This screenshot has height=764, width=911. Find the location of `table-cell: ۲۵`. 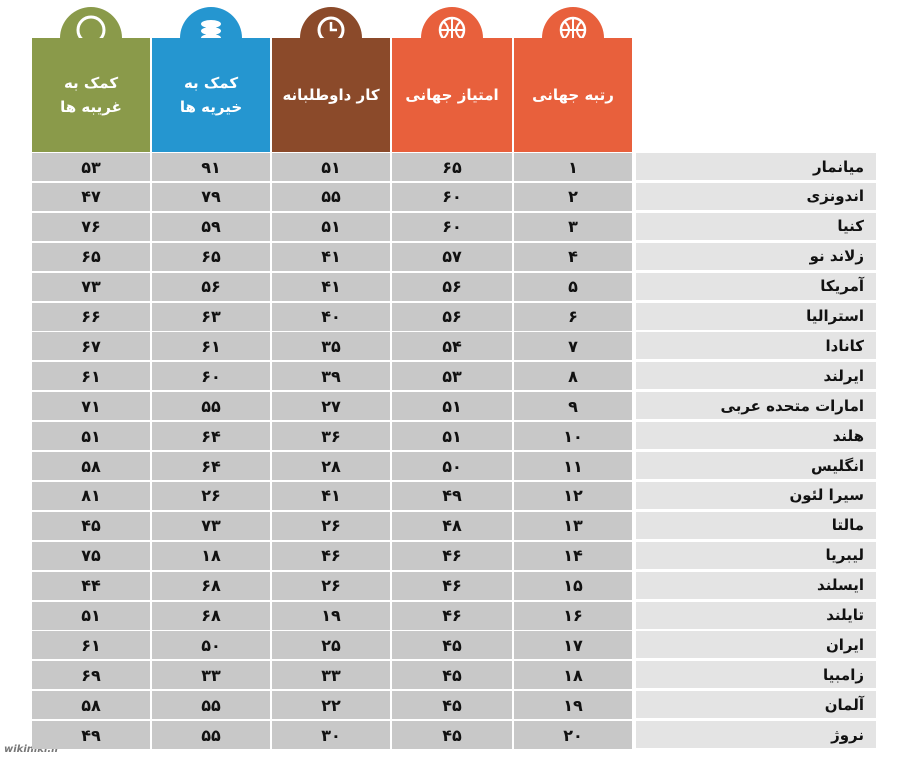

table-cell: ۲۵ is located at coordinates (331, 645).